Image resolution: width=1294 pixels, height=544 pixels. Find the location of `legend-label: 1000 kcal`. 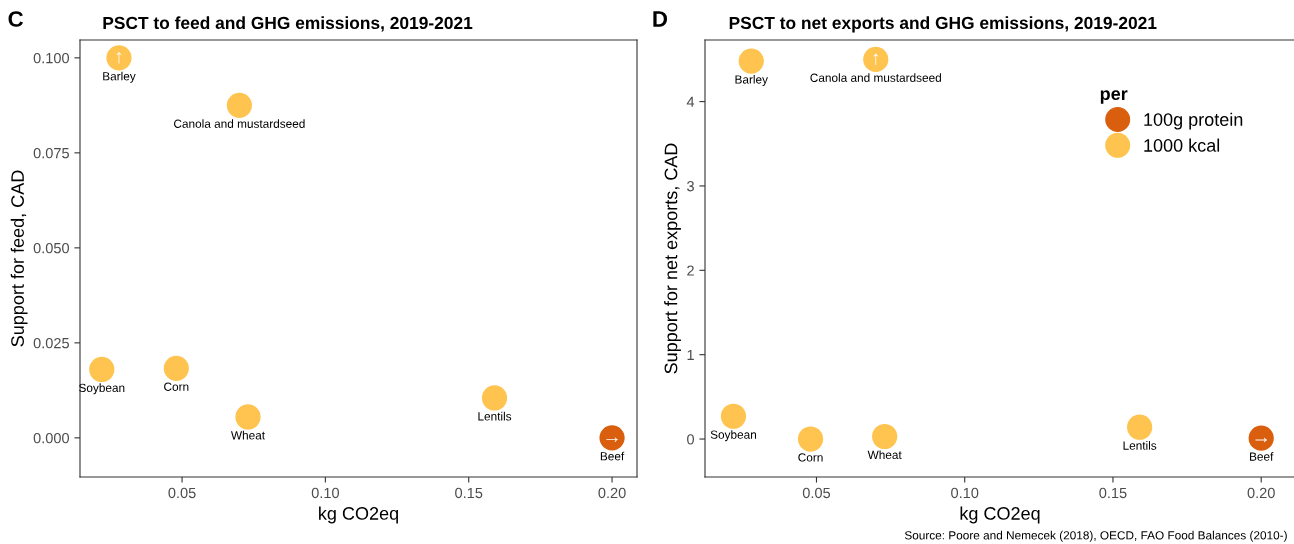

legend-label: 1000 kcal is located at coordinates (1182, 145).